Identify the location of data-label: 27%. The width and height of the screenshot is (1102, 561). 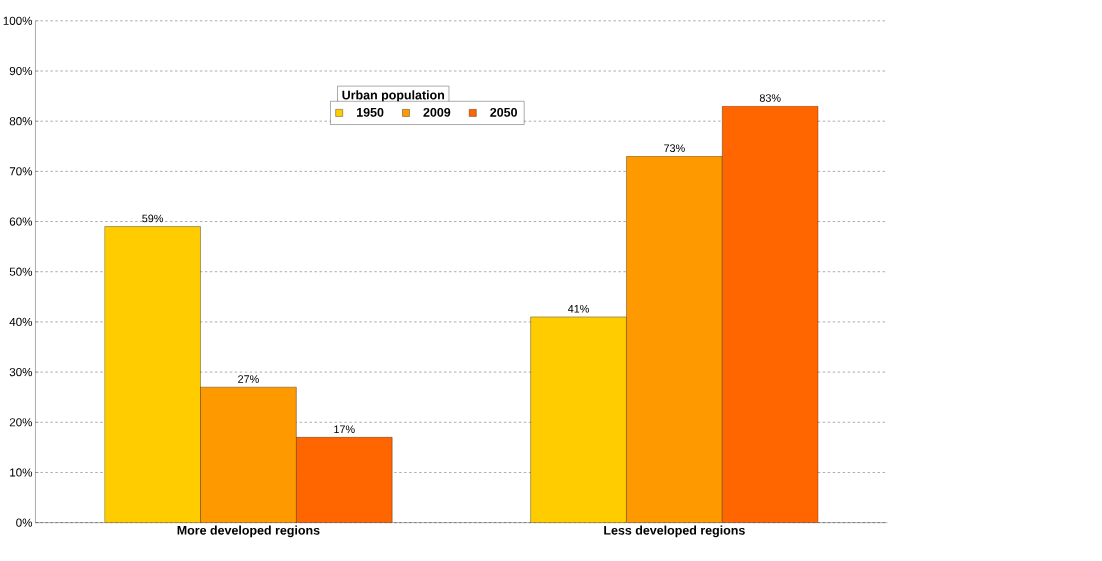
(248, 379).